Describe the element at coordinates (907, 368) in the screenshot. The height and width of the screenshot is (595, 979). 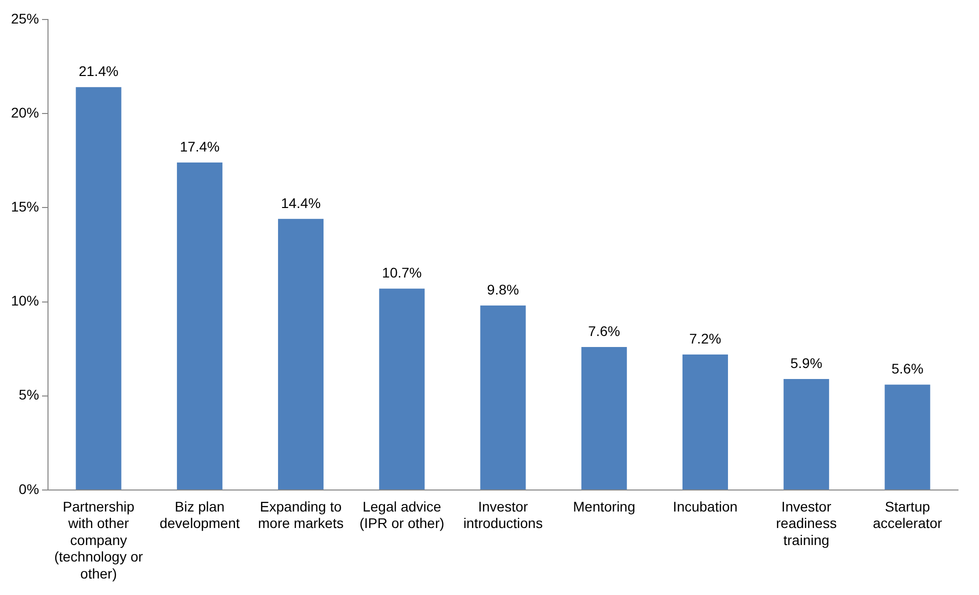
I see `data-label: 5.6%` at that location.